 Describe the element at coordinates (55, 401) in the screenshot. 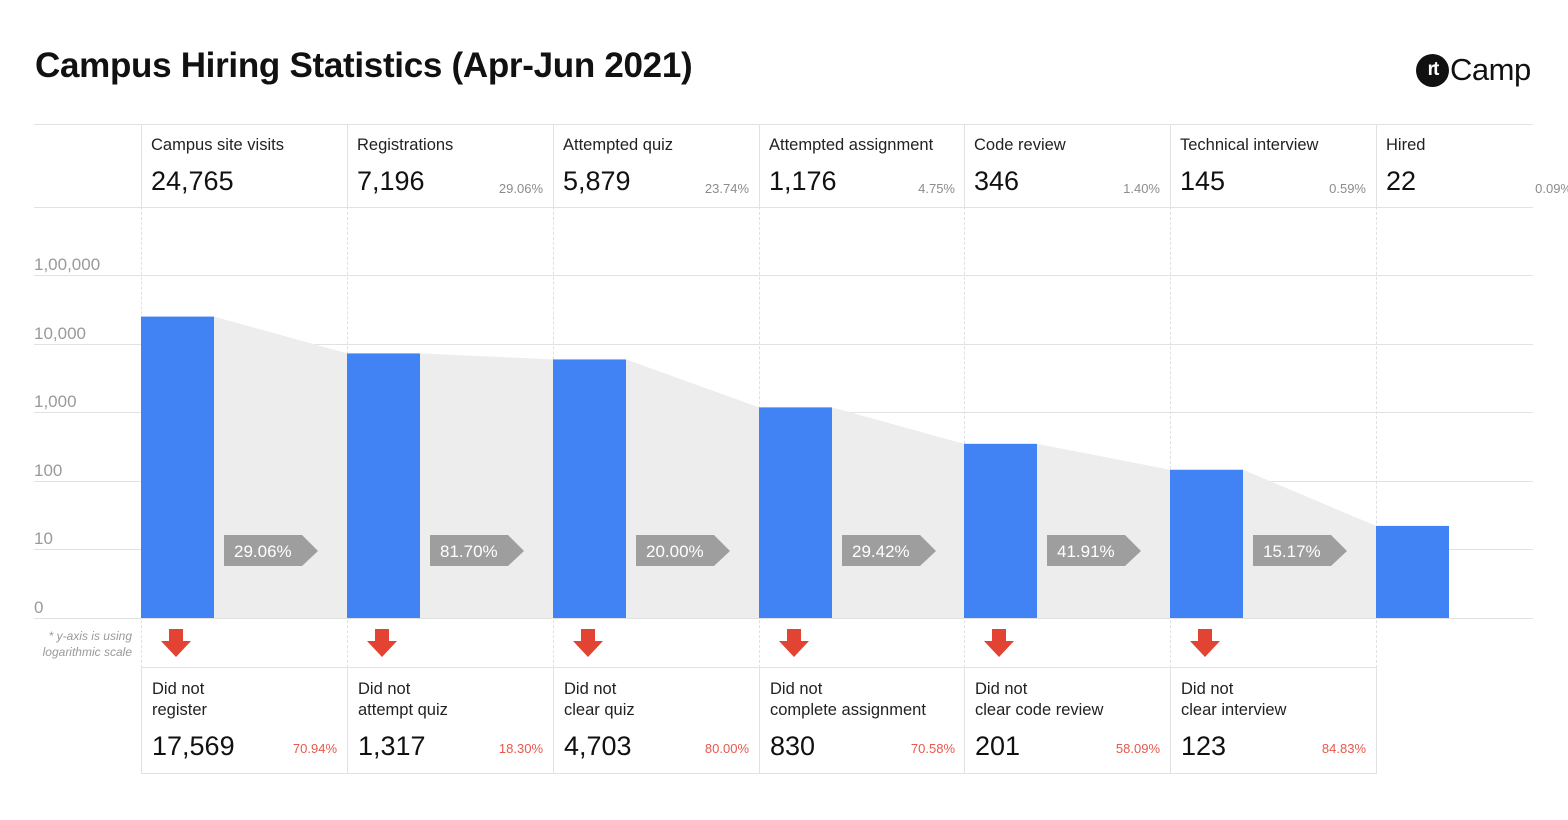

I see `y-tick-label: 1,000` at that location.